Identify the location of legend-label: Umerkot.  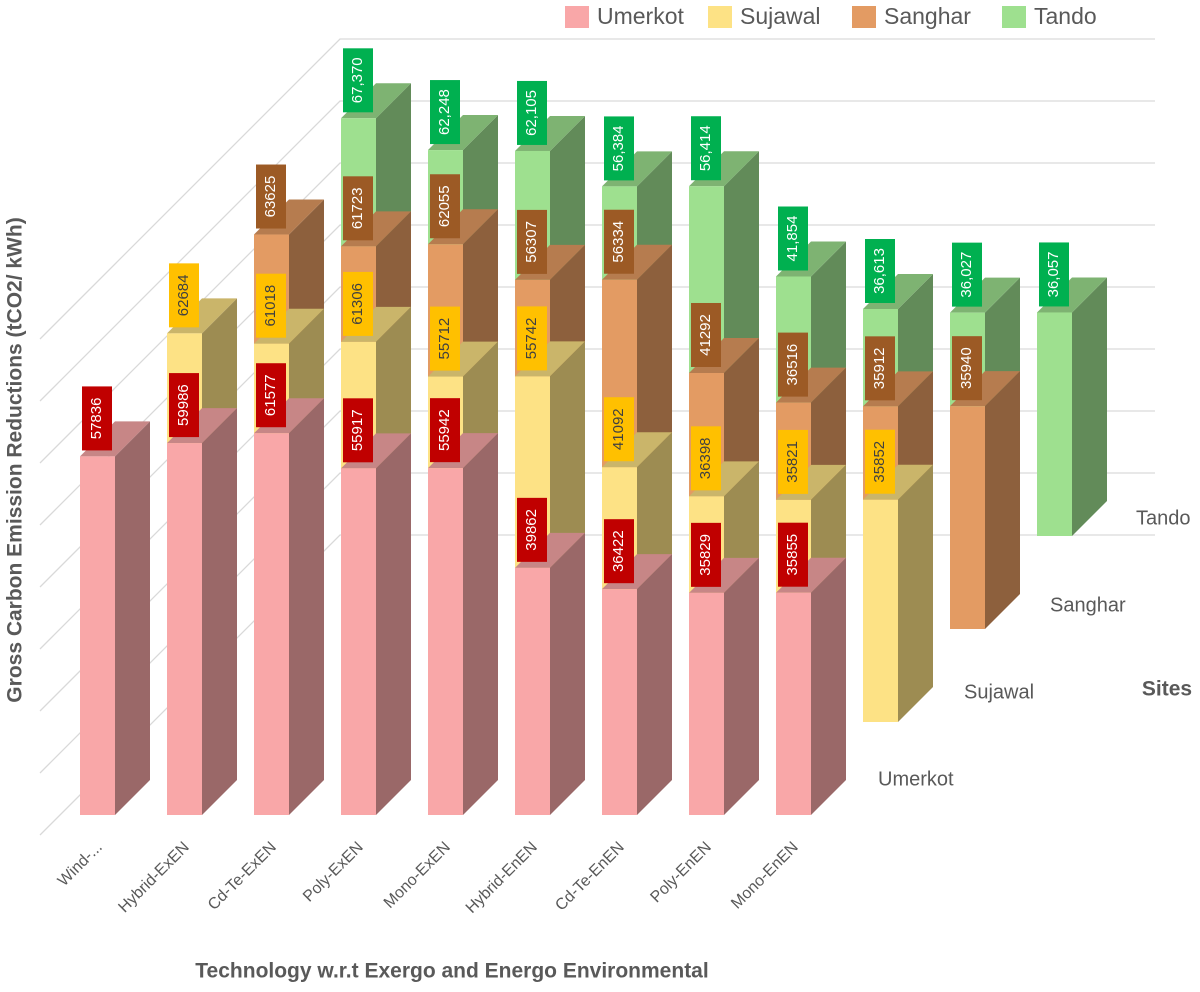
(641, 16).